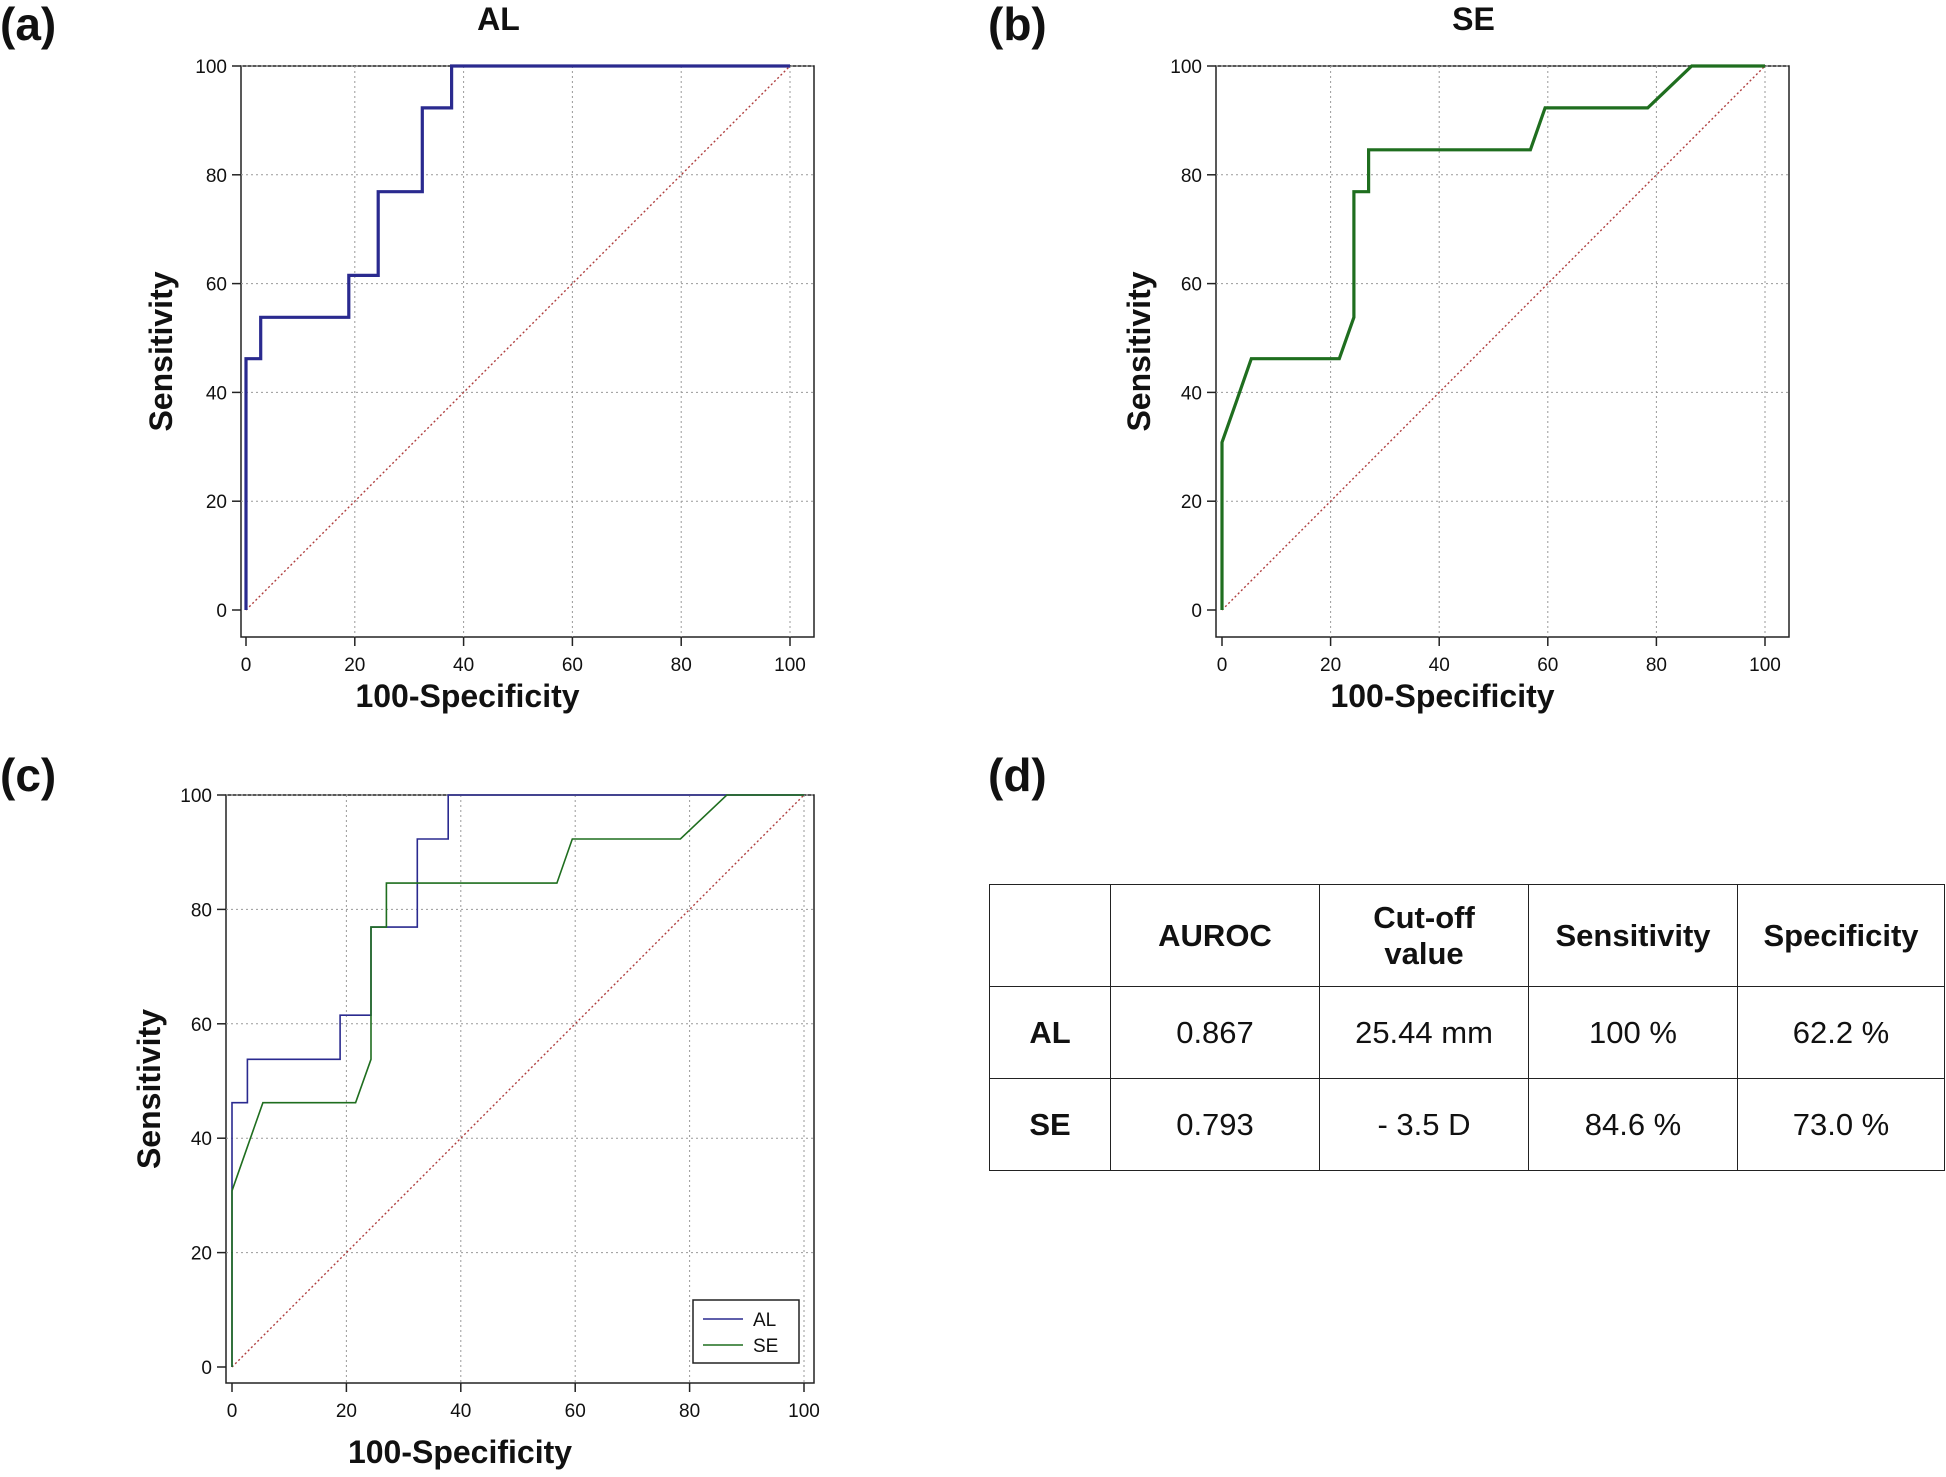  What do you see at coordinates (1841, 1032) in the screenshot?
I see `table-cell: 62.2 %` at bounding box center [1841, 1032].